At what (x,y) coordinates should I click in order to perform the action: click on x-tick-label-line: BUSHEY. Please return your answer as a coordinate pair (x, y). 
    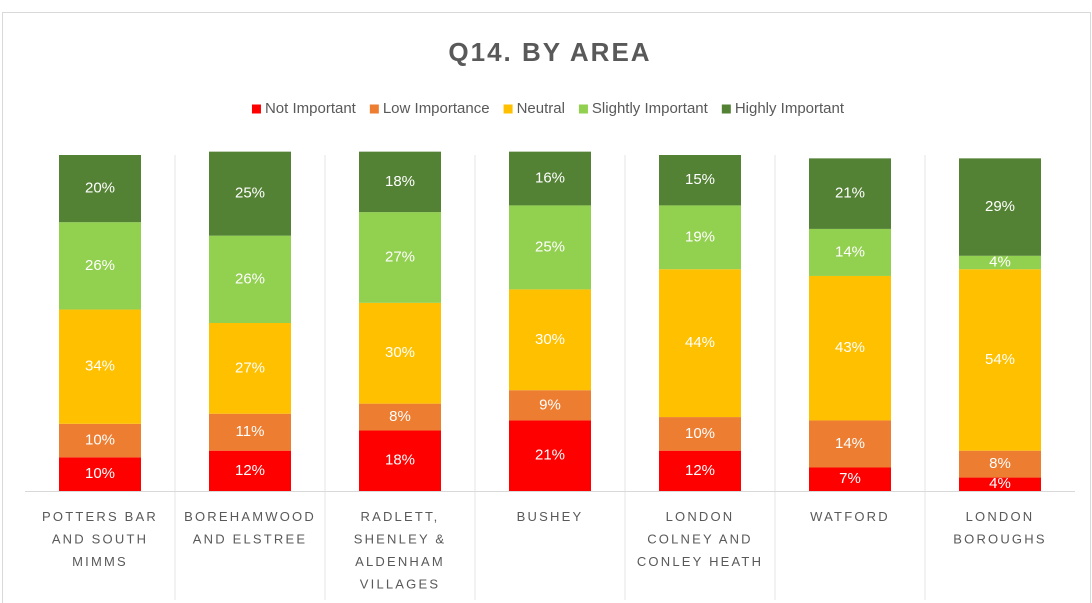
    Looking at the image, I should click on (550, 516).